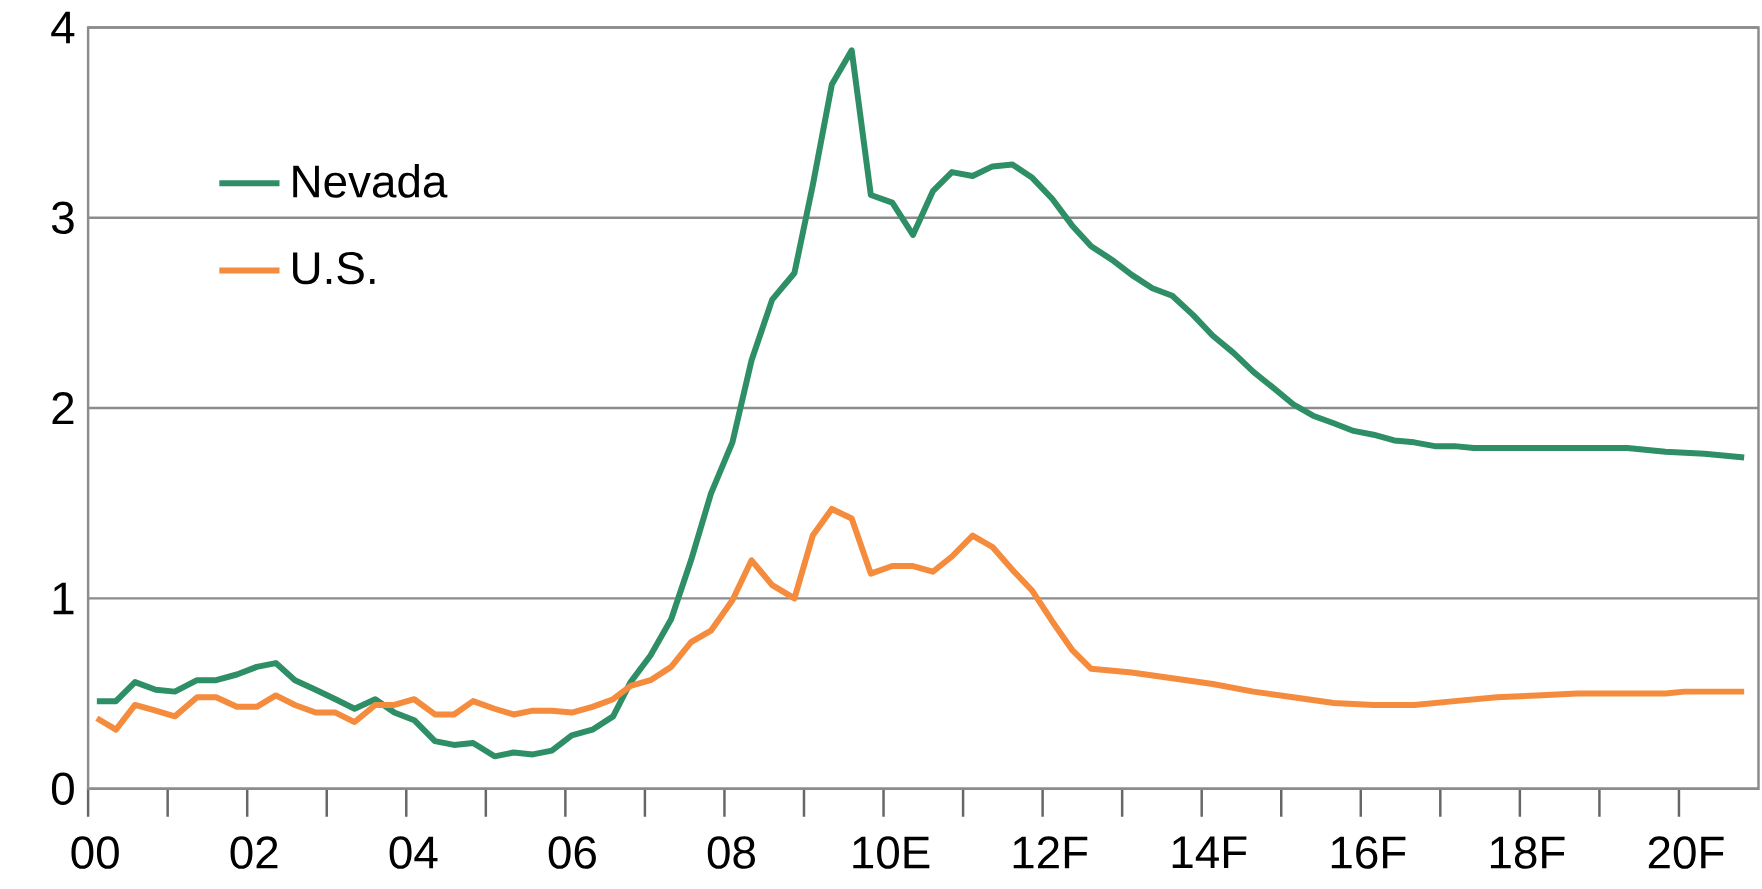 The width and height of the screenshot is (1762, 889). I want to click on x-tick-label: 16F, so click(1368, 852).